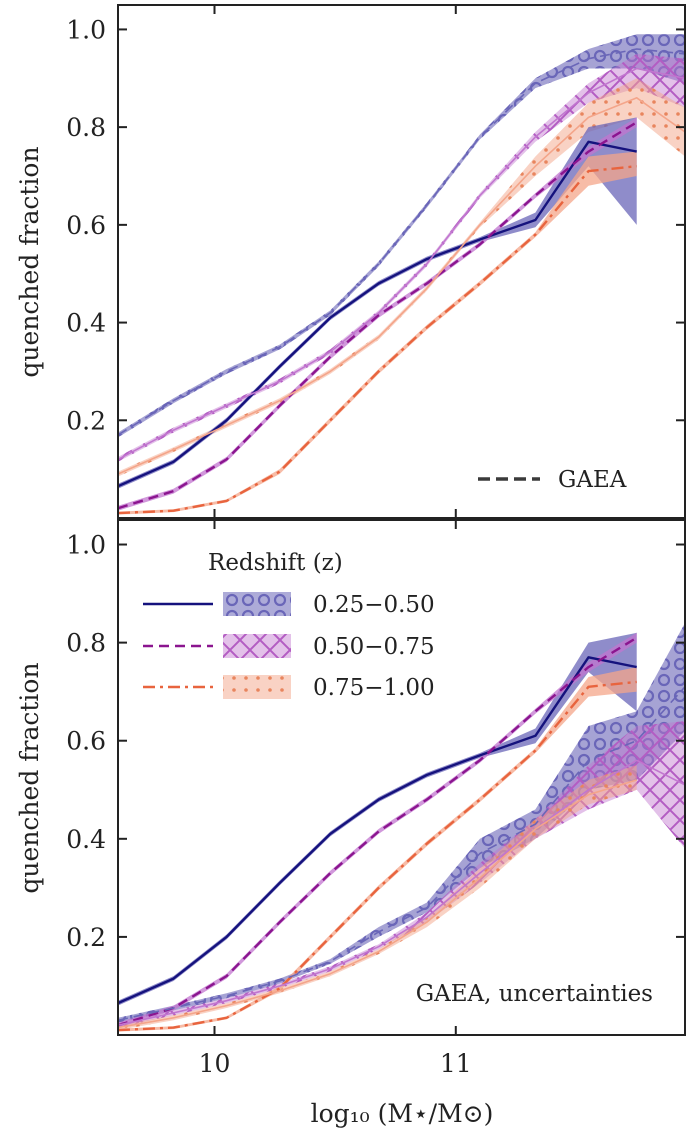  Describe the element at coordinates (29, 777) in the screenshot. I see `bottom-ylabel: quenched fraction` at that location.